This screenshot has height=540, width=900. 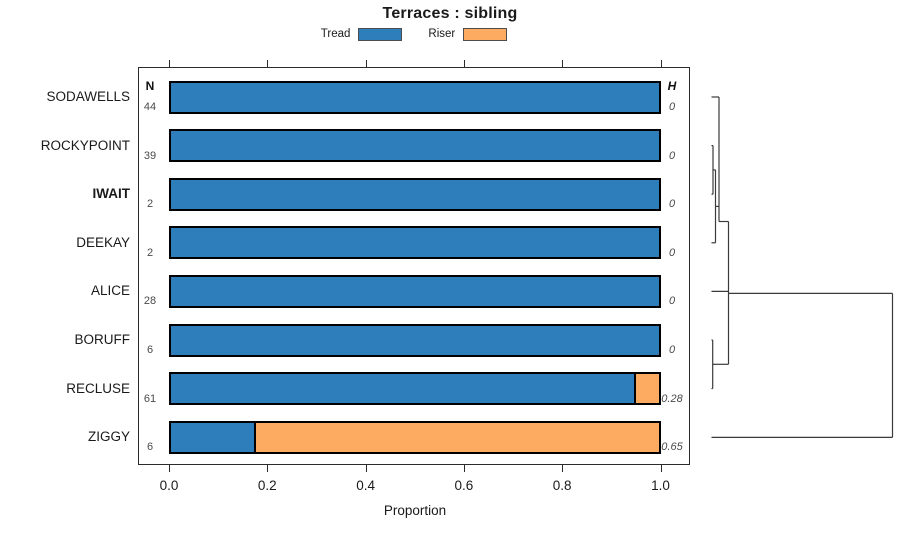 I want to click on x-axis-tick-label: 0.4, so click(x=365, y=485).